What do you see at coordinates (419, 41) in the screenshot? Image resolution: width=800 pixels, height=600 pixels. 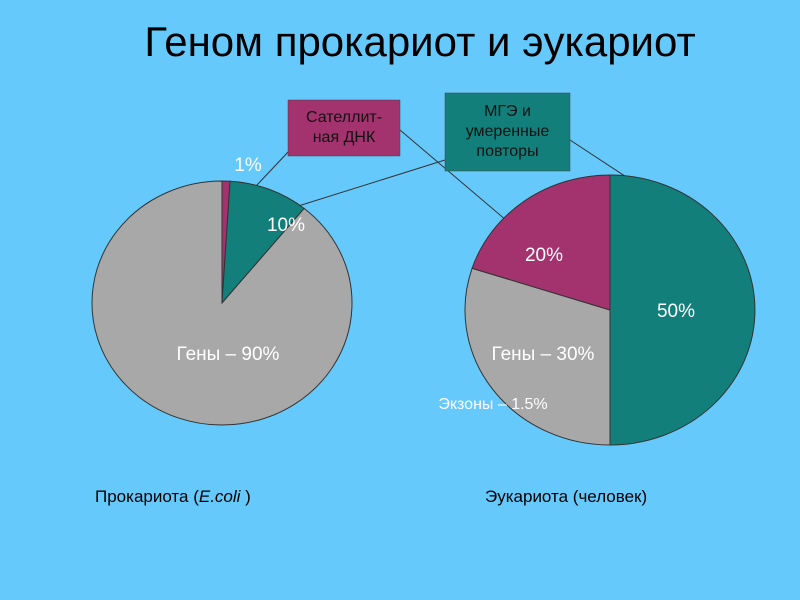 I see `slide-title: Геном прокариот и эукариот` at bounding box center [419, 41].